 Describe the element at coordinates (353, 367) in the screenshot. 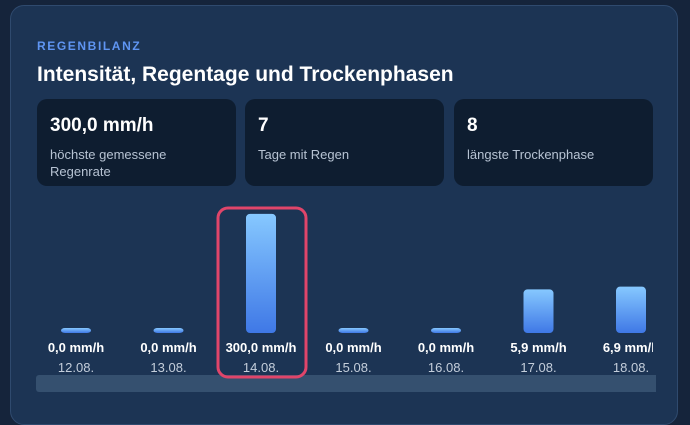

I see `category-label: 15.08.` at that location.